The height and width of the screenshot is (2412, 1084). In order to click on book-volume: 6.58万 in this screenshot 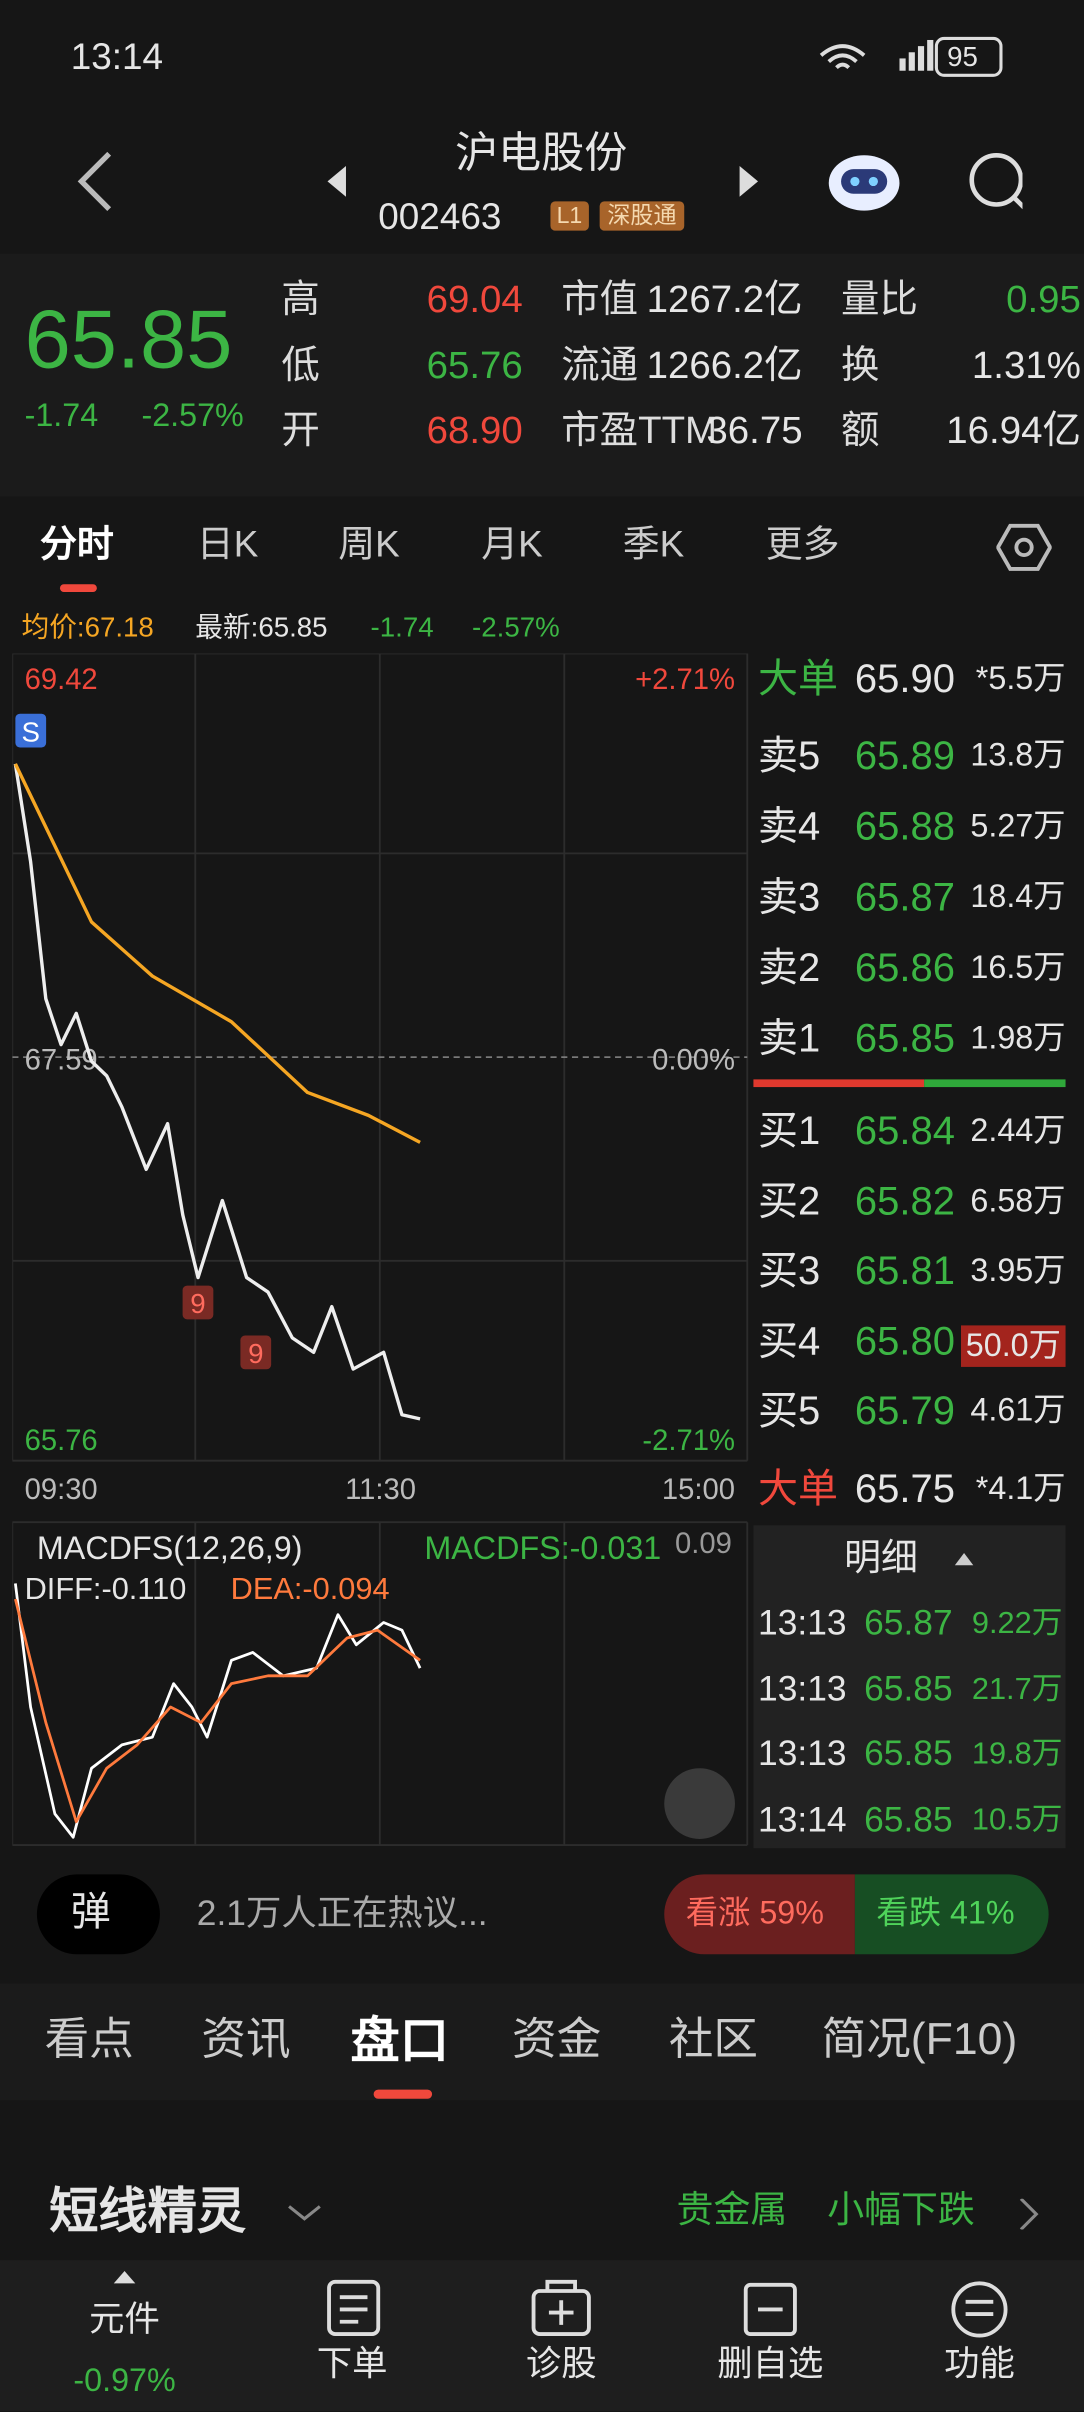, I will do `click(1018, 1201)`.